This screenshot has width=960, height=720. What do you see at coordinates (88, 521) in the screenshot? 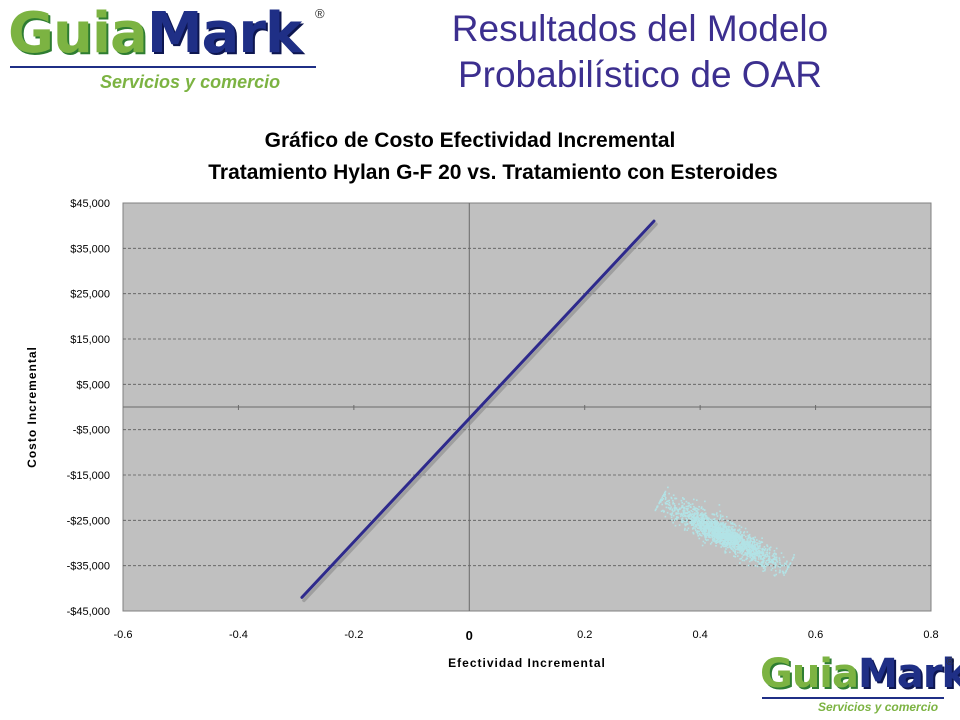
I see `y-tick-label: -$25,000` at bounding box center [88, 521].